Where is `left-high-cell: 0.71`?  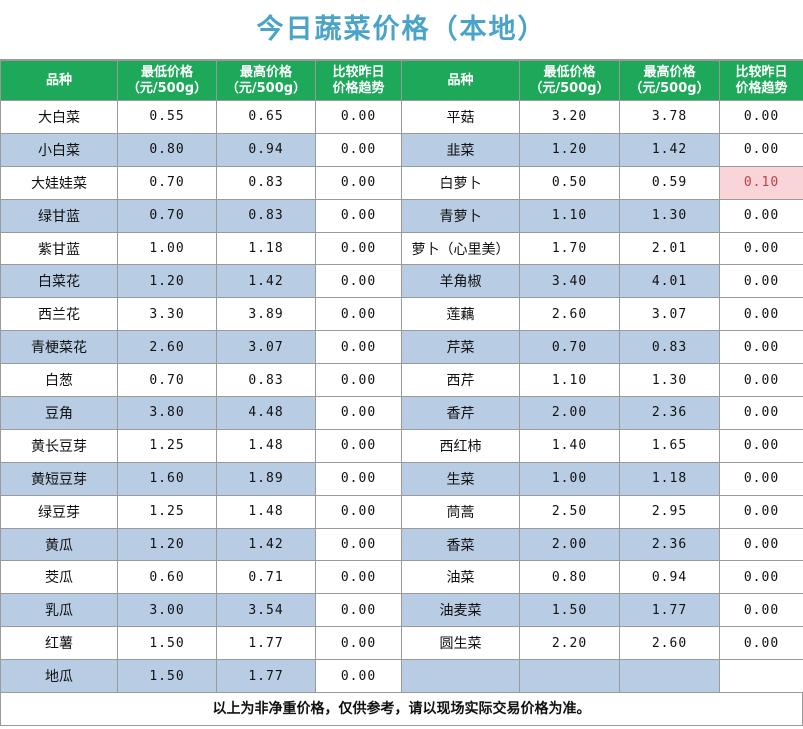 left-high-cell: 0.71 is located at coordinates (266, 577).